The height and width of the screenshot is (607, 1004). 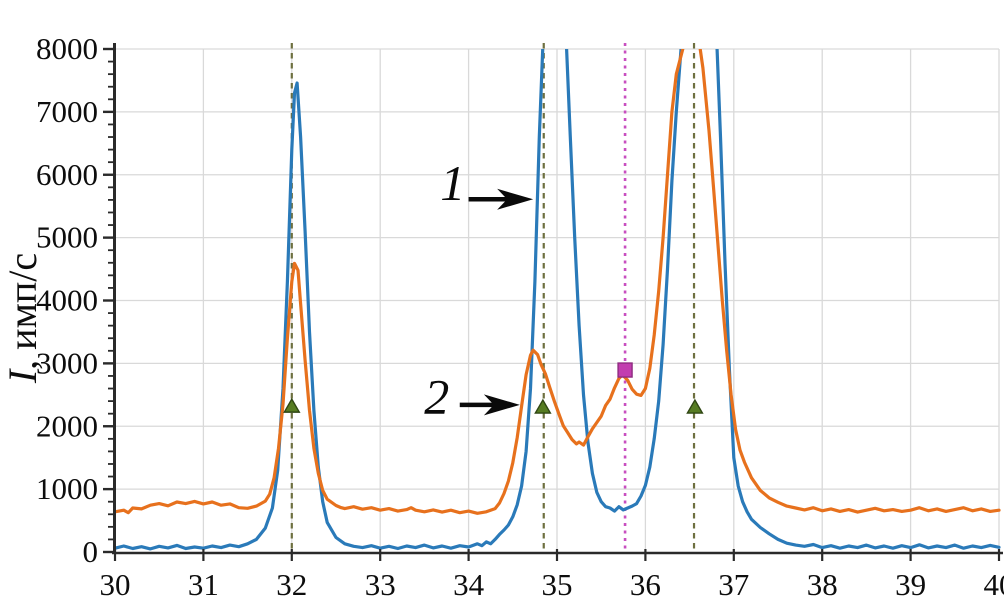 I want to click on x-tick-label: 31, so click(x=203, y=584).